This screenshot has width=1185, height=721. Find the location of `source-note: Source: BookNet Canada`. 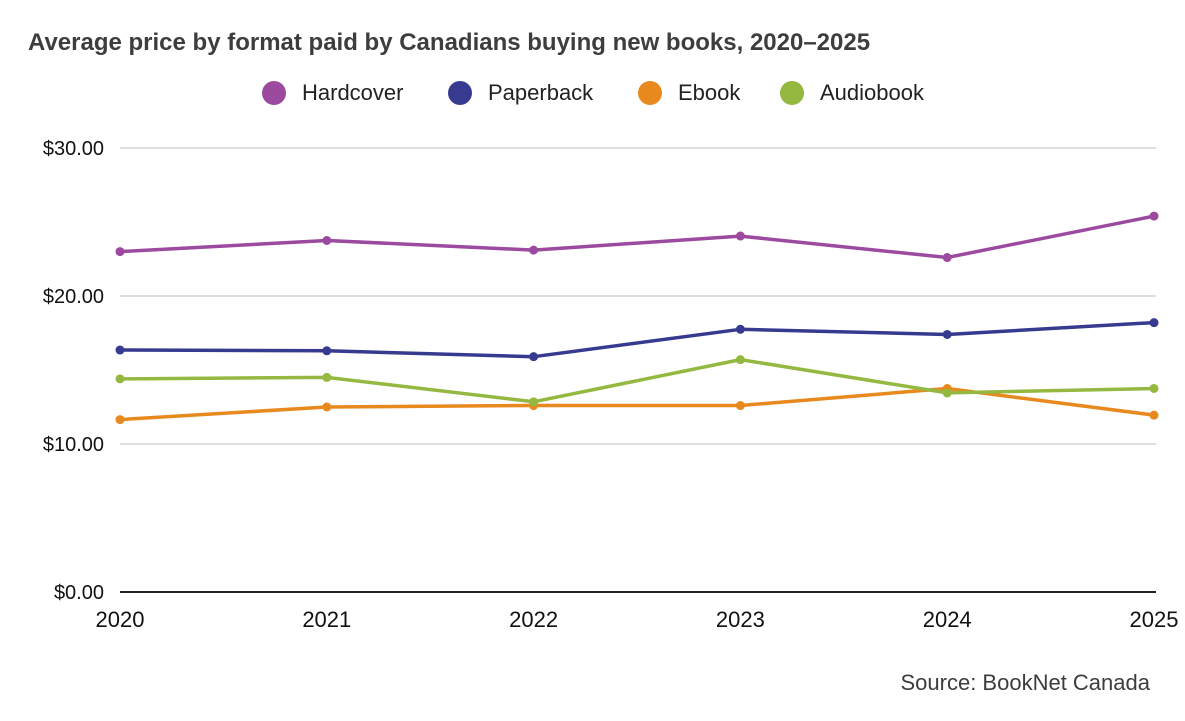

source-note: Source: BookNet Canada is located at coordinates (1025, 682).